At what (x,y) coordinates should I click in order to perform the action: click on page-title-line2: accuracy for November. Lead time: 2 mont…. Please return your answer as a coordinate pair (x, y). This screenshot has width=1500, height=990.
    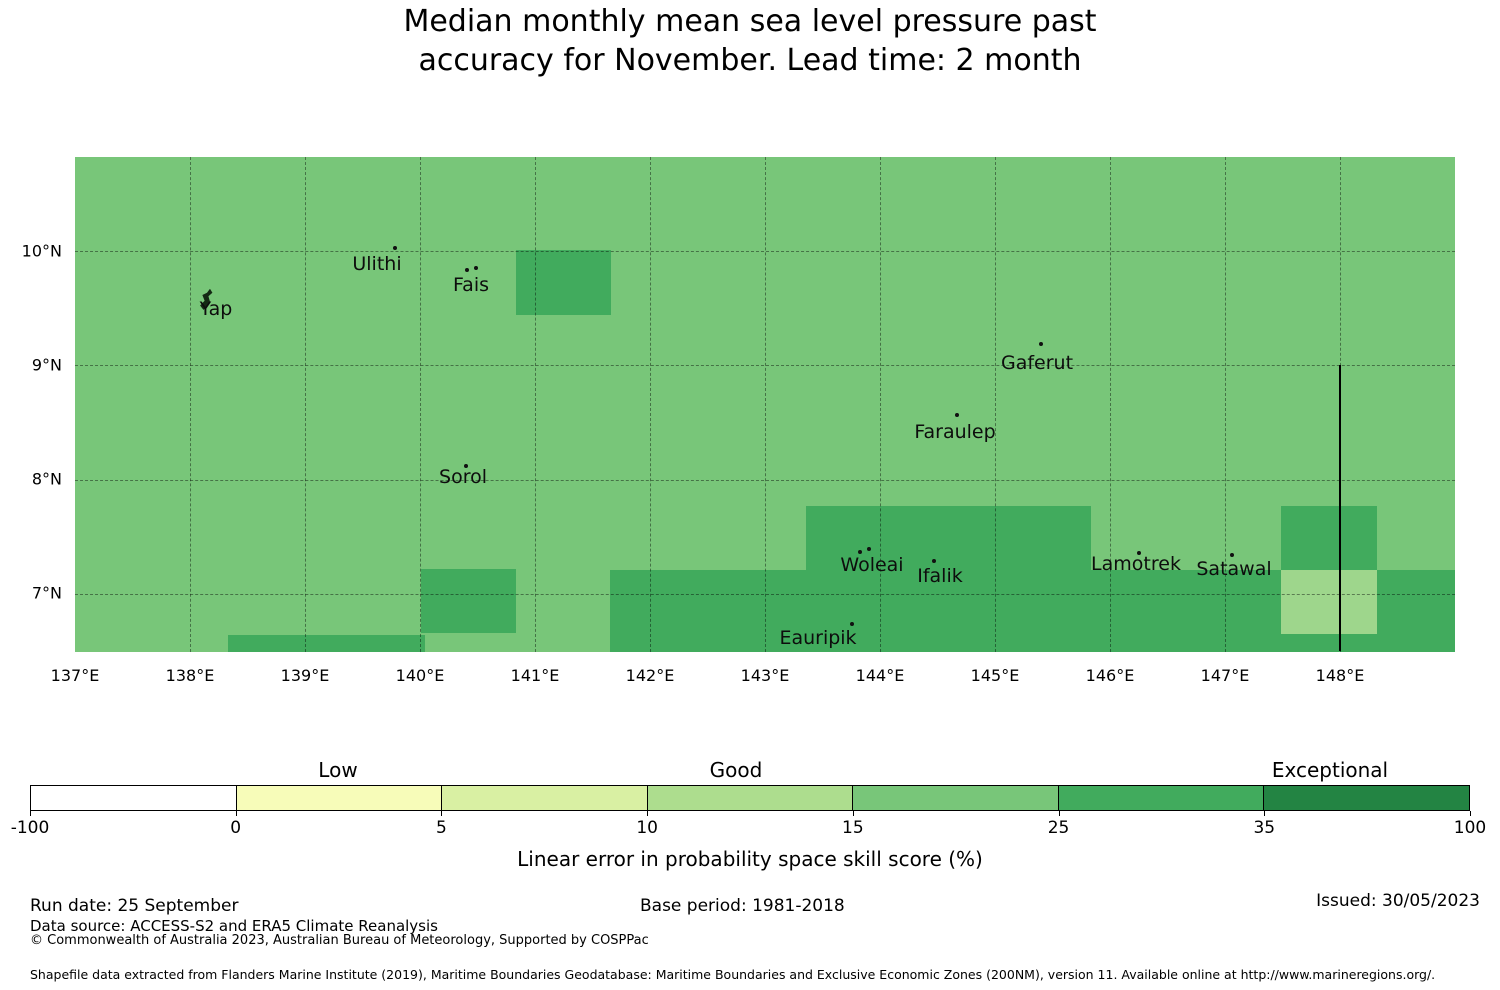
    Looking at the image, I should click on (750, 60).